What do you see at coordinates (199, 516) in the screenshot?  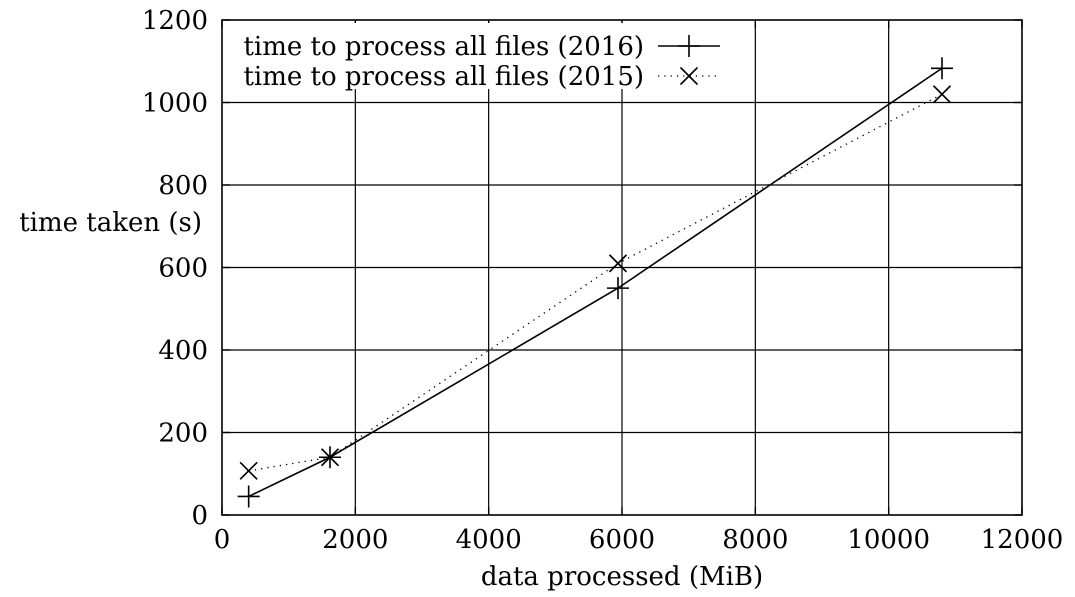 I see `y-tick-label-0: 0` at bounding box center [199, 516].